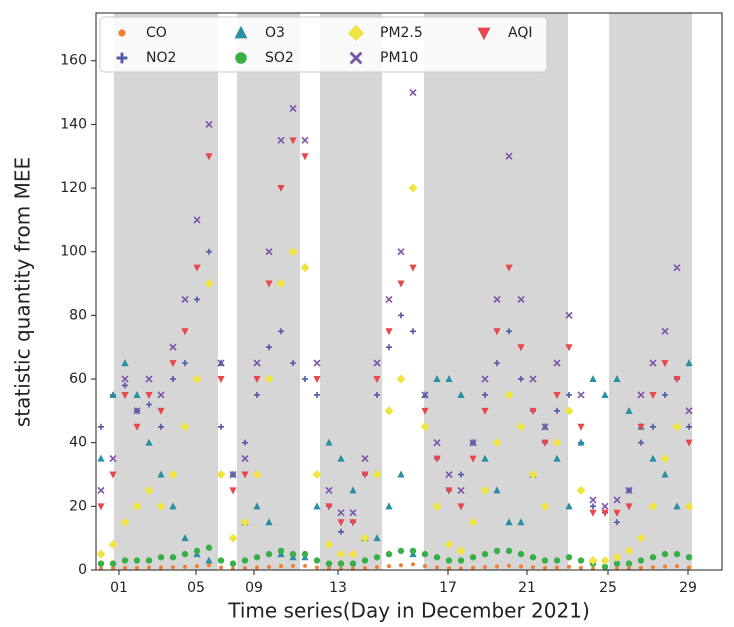 The height and width of the screenshot is (627, 734). I want to click on legend-label: PM2.5, so click(401, 33).